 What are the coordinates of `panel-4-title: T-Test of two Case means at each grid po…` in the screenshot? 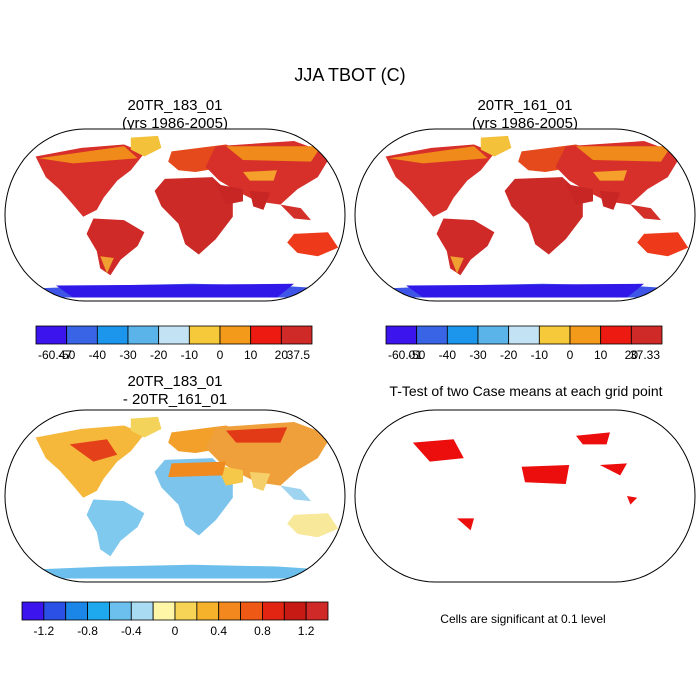 It's located at (525, 391).